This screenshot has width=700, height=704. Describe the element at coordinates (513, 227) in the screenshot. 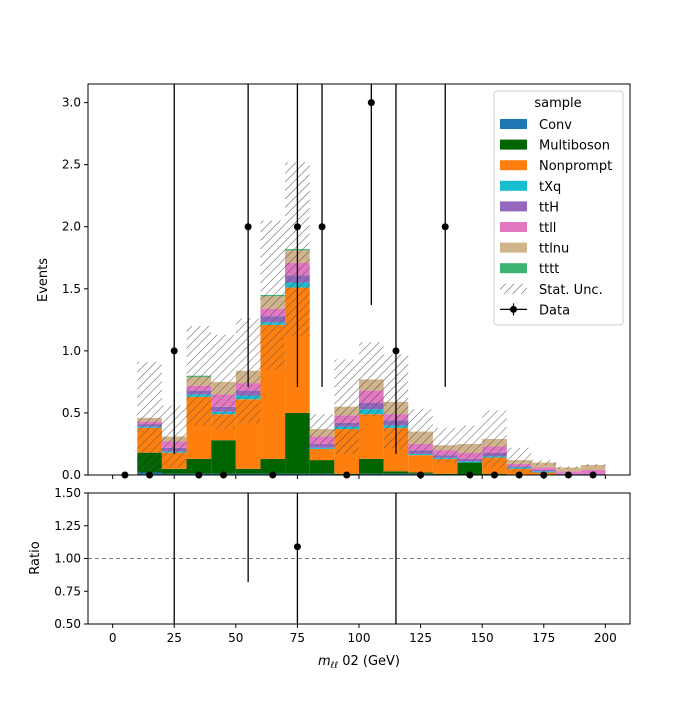

I see `legend-swatch-ttll` at that location.